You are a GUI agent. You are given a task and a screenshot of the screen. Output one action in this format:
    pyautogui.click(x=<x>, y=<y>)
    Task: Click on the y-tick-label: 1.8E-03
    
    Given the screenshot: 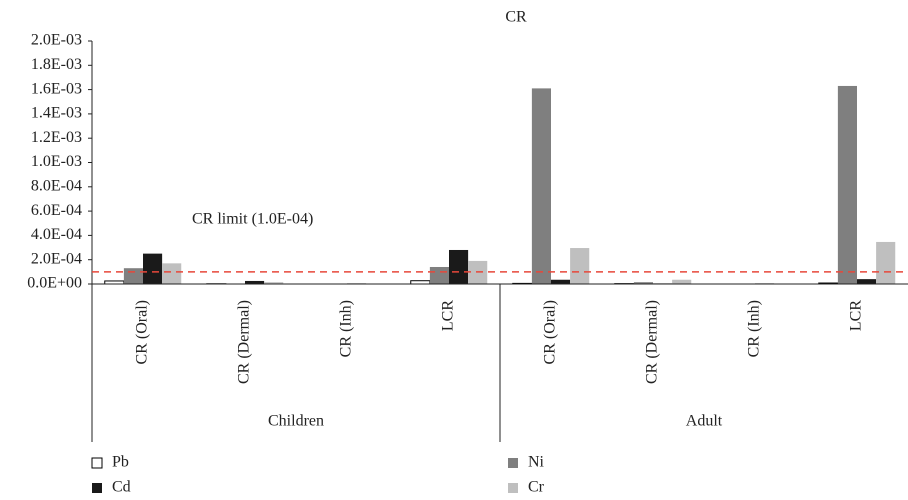 What is the action you would take?
    pyautogui.click(x=56, y=64)
    